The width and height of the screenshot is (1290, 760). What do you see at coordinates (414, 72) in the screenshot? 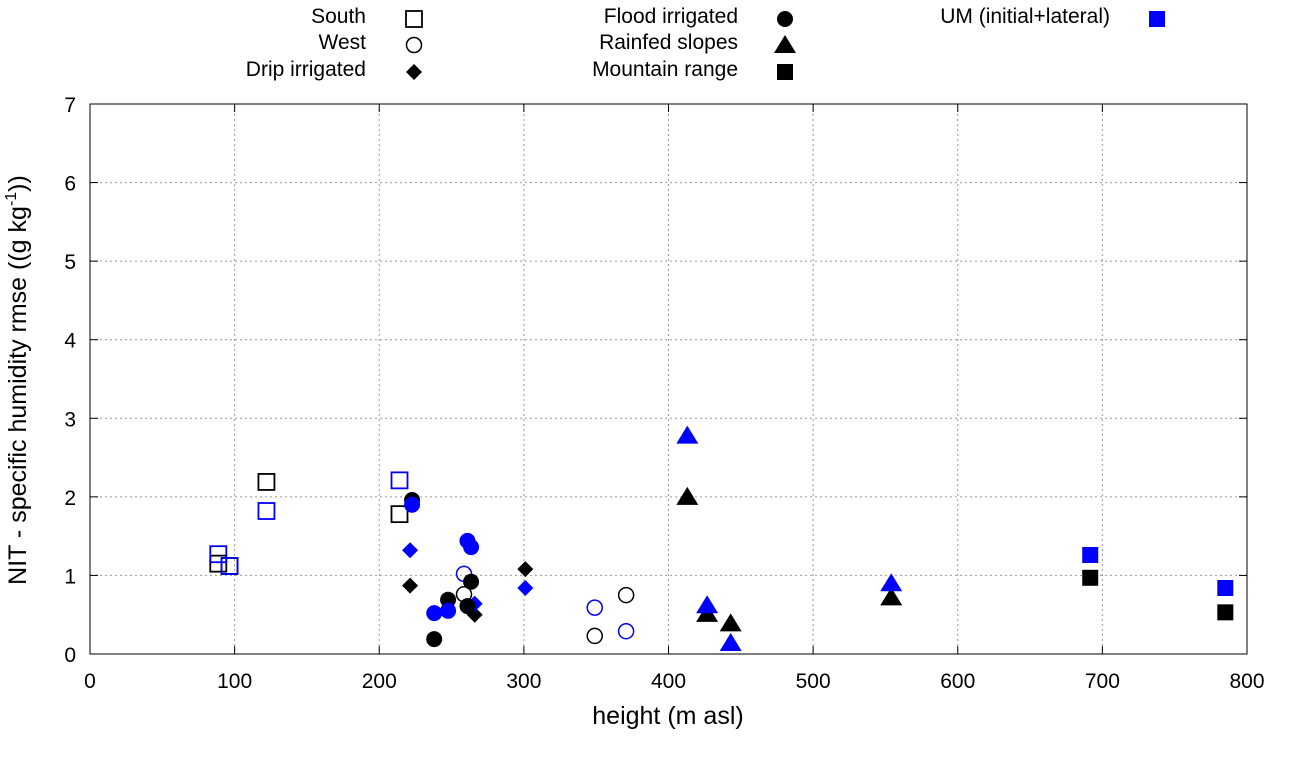
I see `legend-marker-drip-irrigated` at bounding box center [414, 72].